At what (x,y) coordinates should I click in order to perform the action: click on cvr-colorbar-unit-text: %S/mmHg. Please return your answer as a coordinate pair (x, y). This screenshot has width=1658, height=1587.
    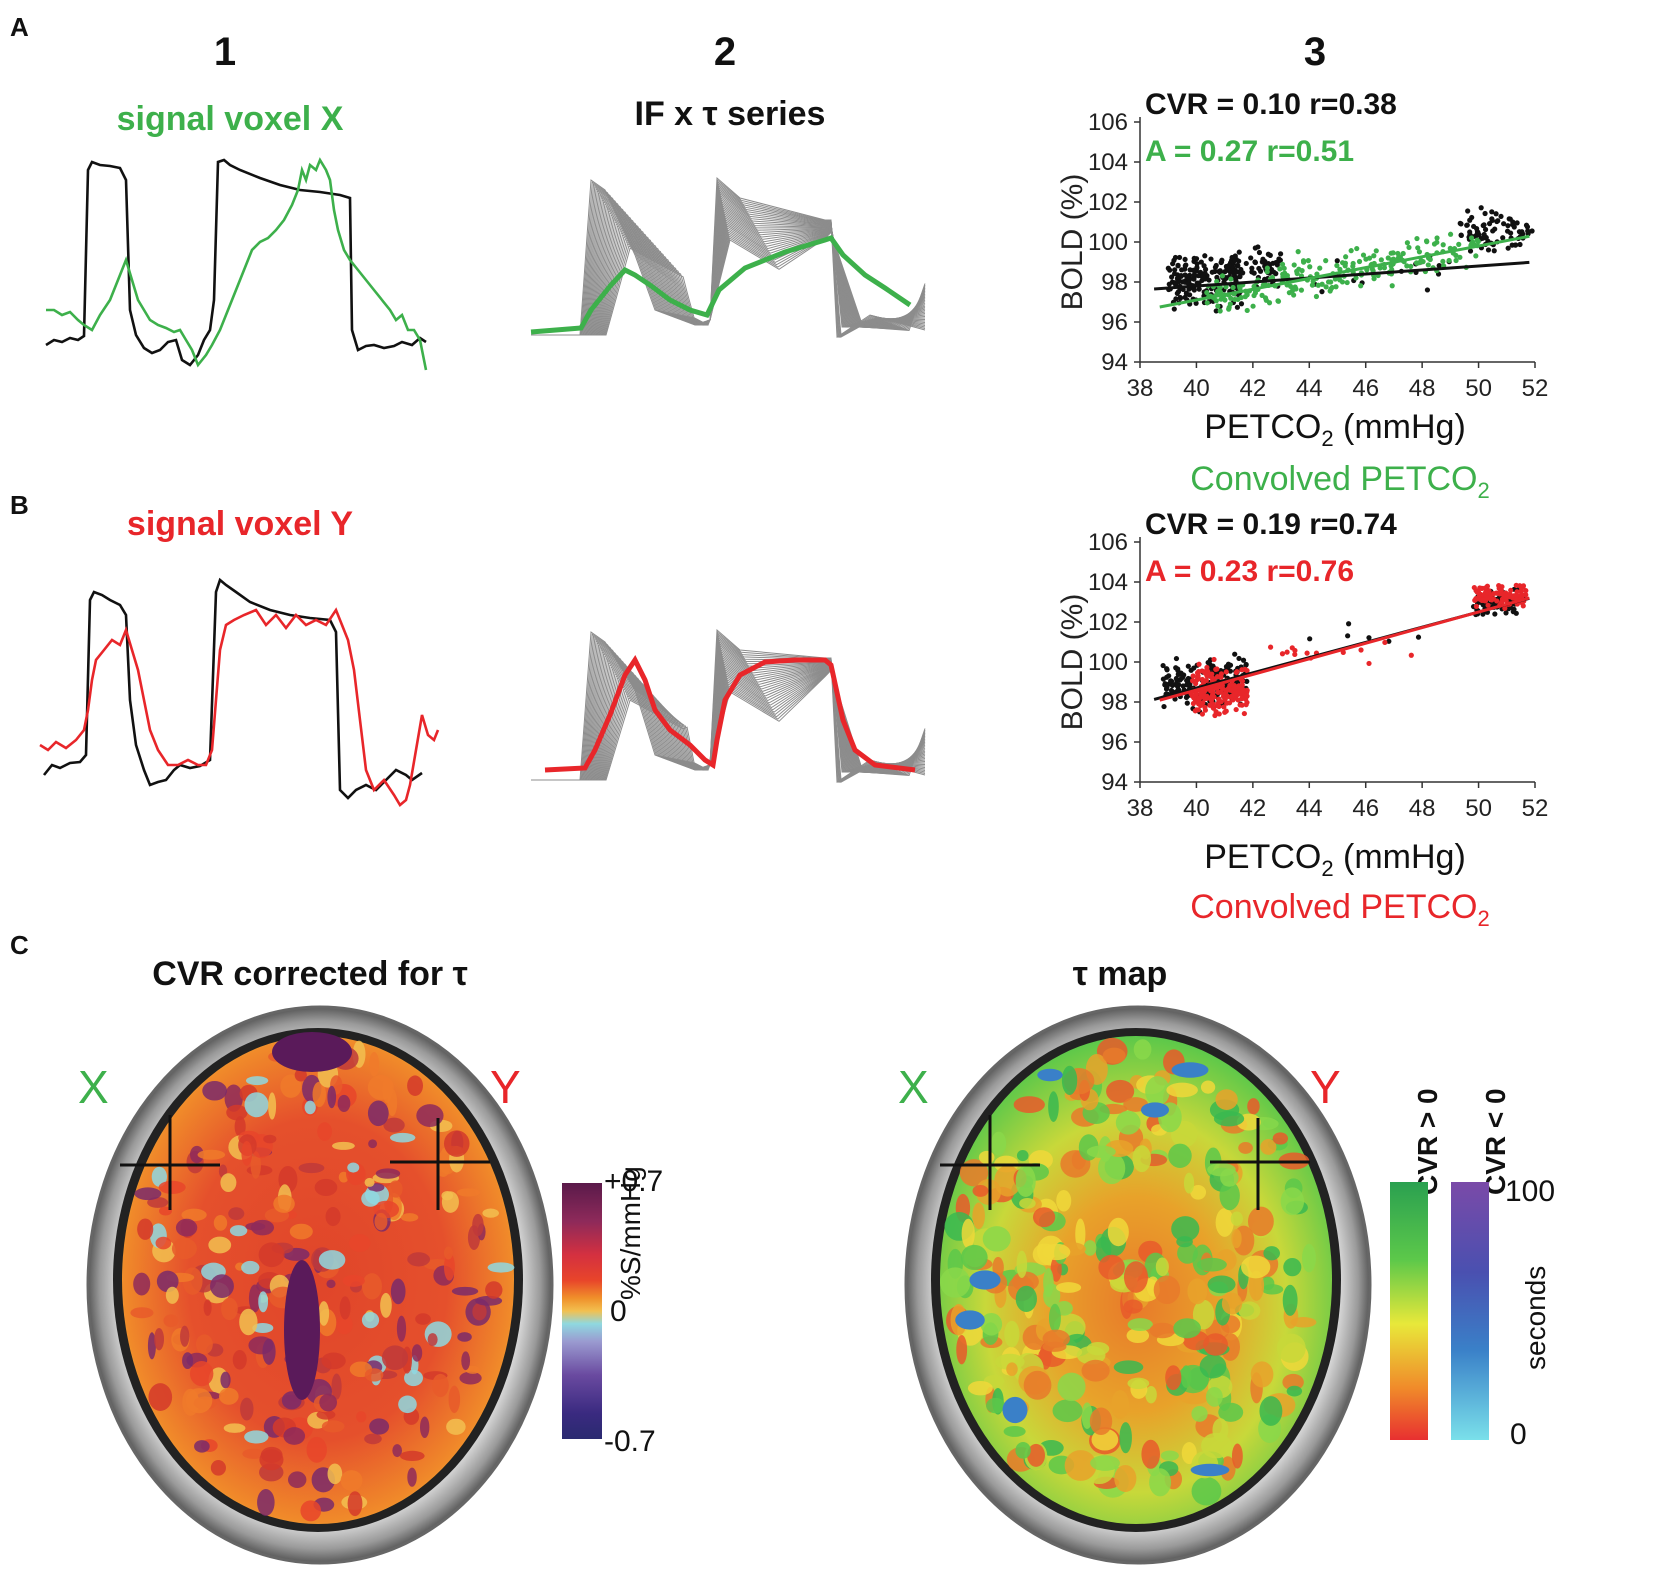
    Looking at the image, I should click on (630, 1233).